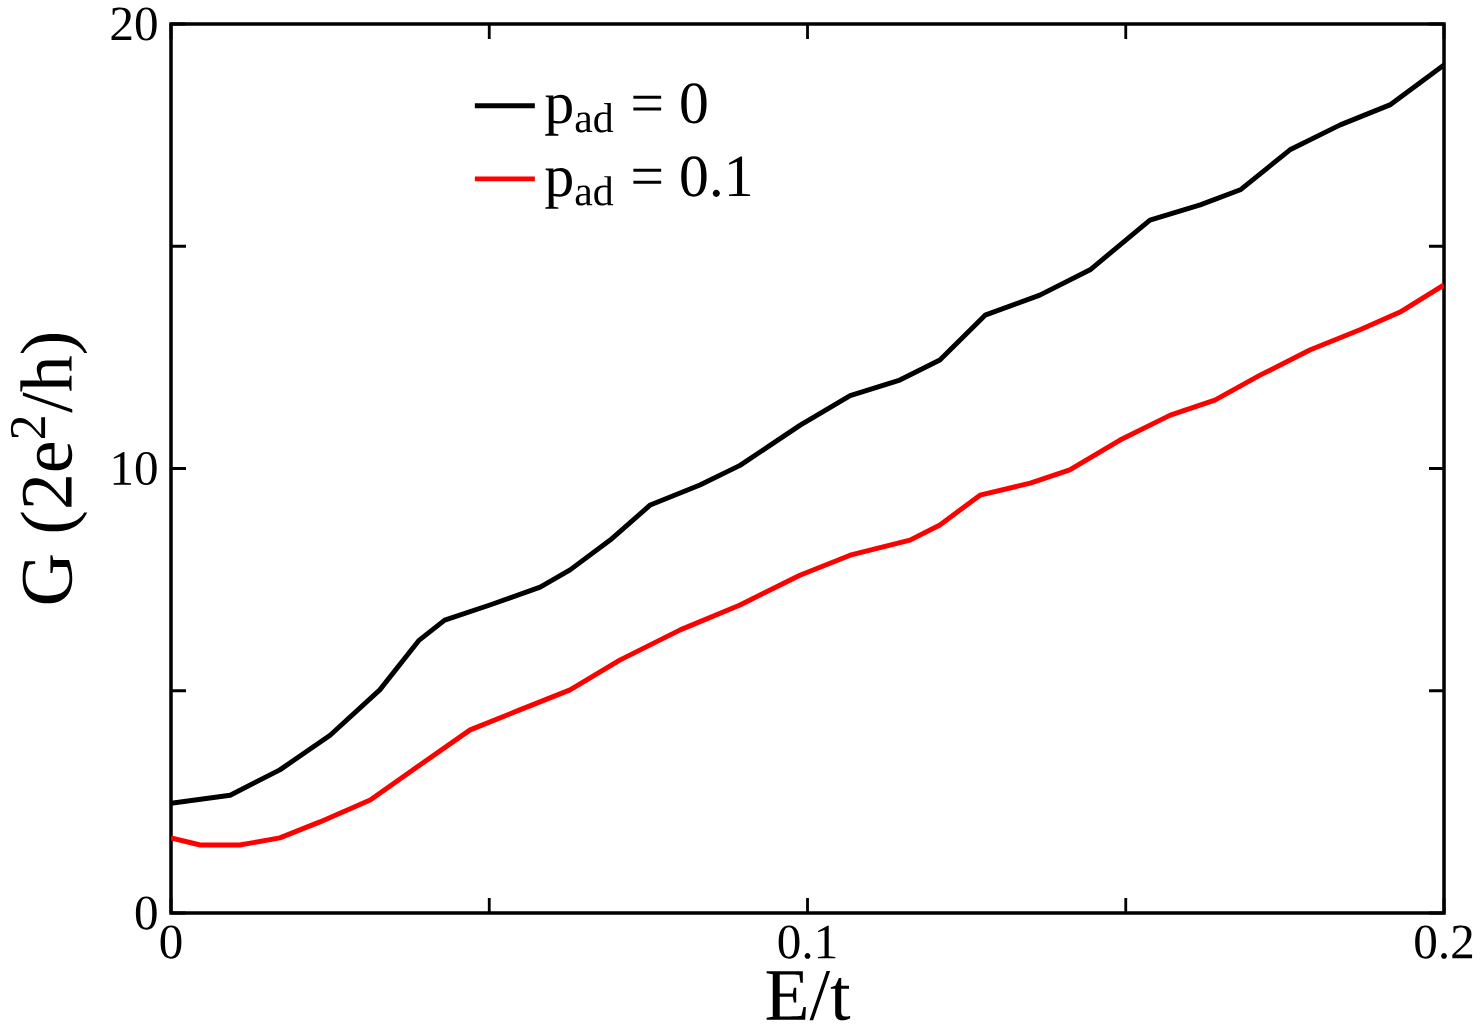 The width and height of the screenshot is (1482, 1030). What do you see at coordinates (135, 468) in the screenshot?
I see `y-tick-label: 10` at bounding box center [135, 468].